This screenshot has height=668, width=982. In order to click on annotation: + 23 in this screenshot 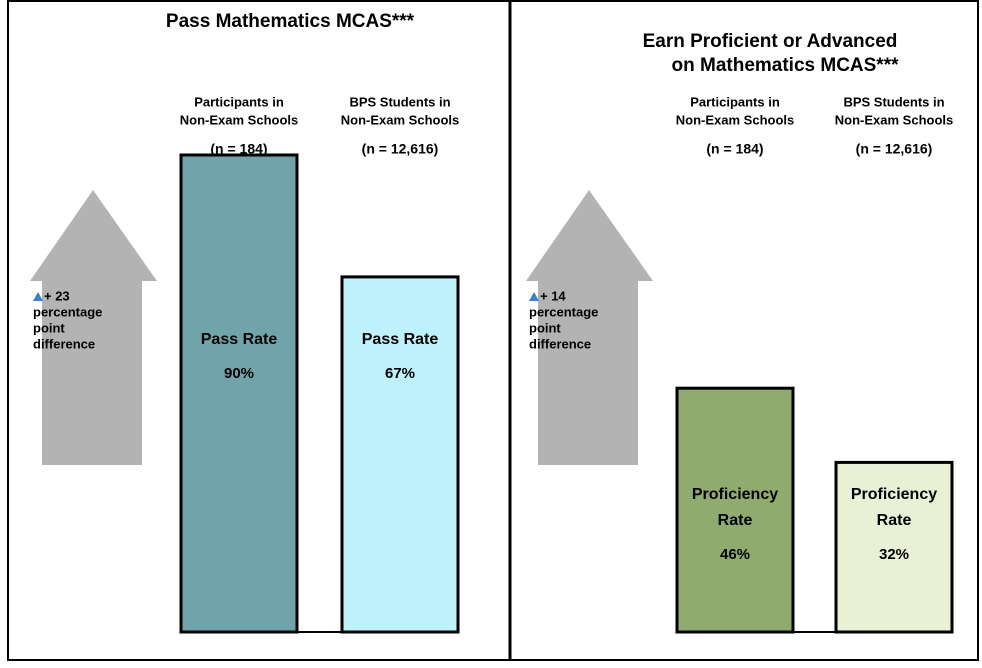, I will do `click(57, 295)`.